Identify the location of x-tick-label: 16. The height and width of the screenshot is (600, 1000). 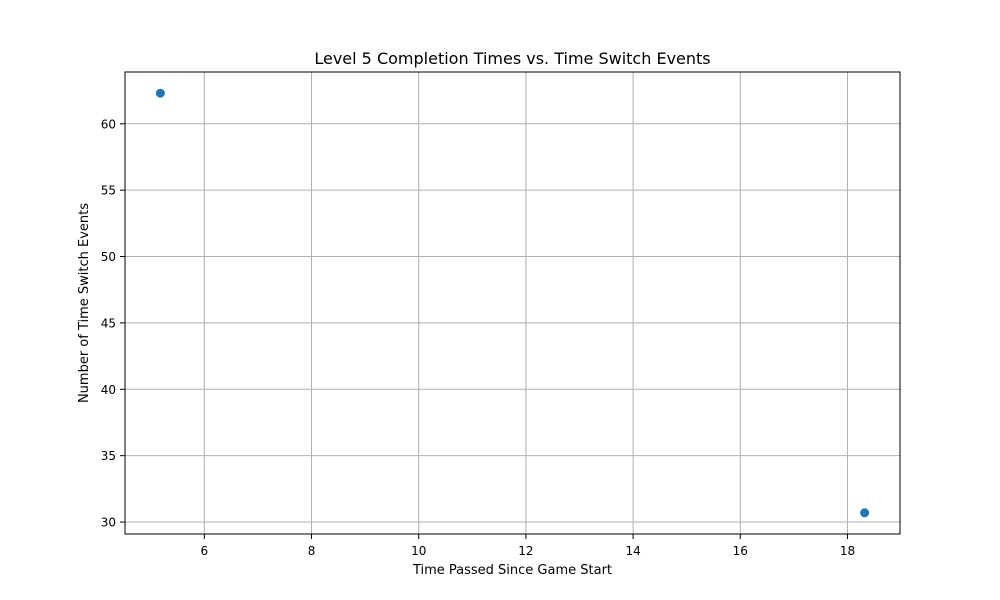
(740, 551).